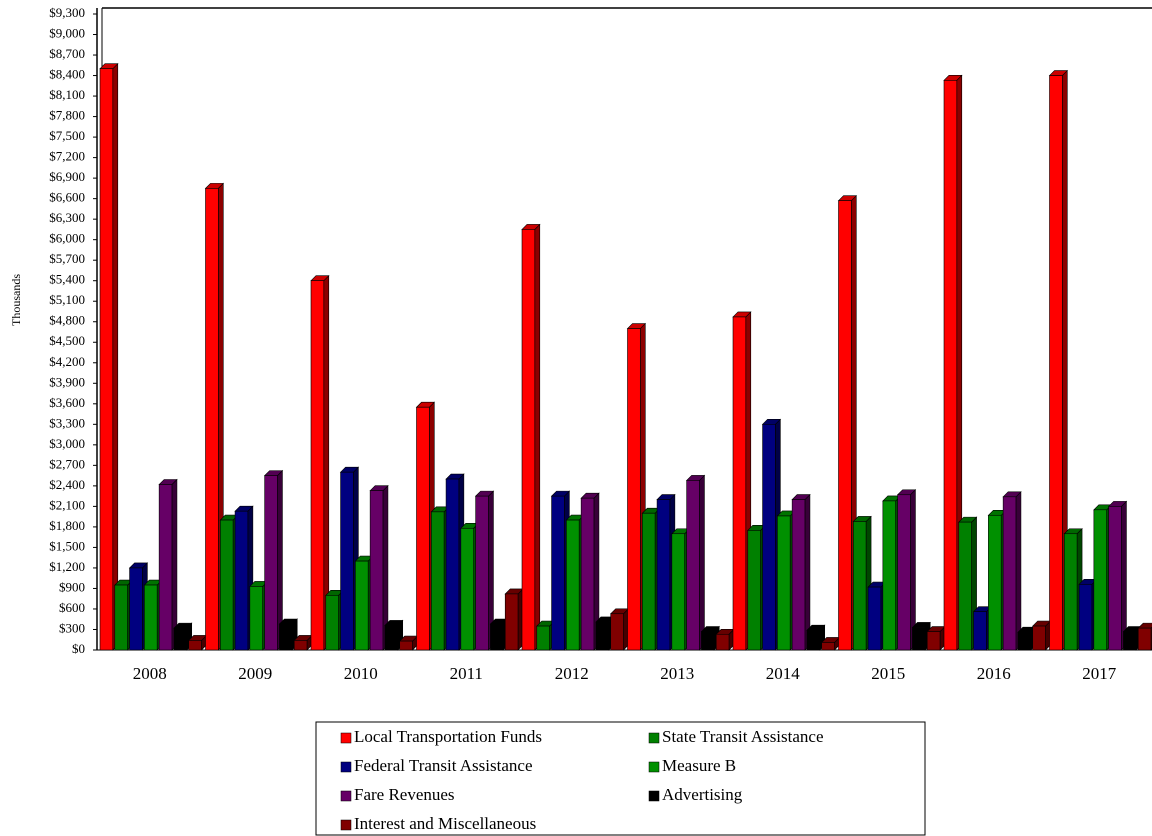 The height and width of the screenshot is (836, 1152). What do you see at coordinates (78, 648) in the screenshot?
I see `y-tick-label: $0` at bounding box center [78, 648].